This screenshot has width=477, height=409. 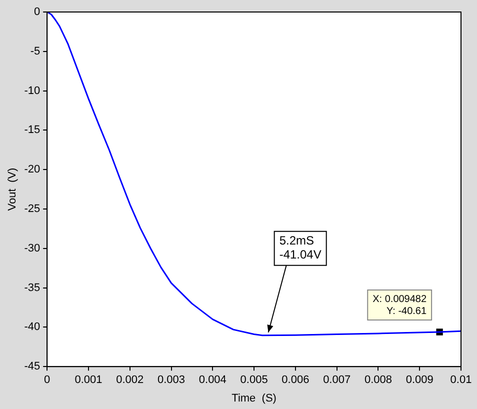 I want to click on annotation: 5.2mS -41.04V, so click(x=300, y=248).